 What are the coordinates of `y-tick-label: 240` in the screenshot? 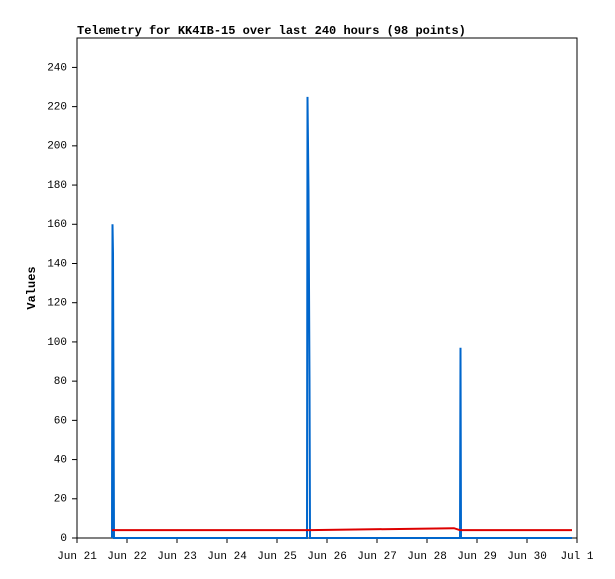 It's located at (57, 68).